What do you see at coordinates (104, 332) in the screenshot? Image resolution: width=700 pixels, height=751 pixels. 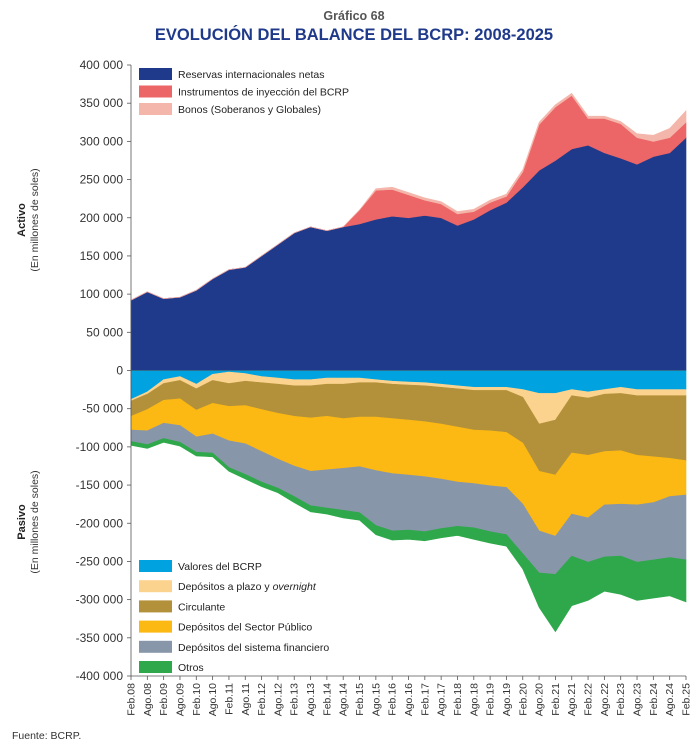 I see `y-tick-label: 50 000` at bounding box center [104, 332].